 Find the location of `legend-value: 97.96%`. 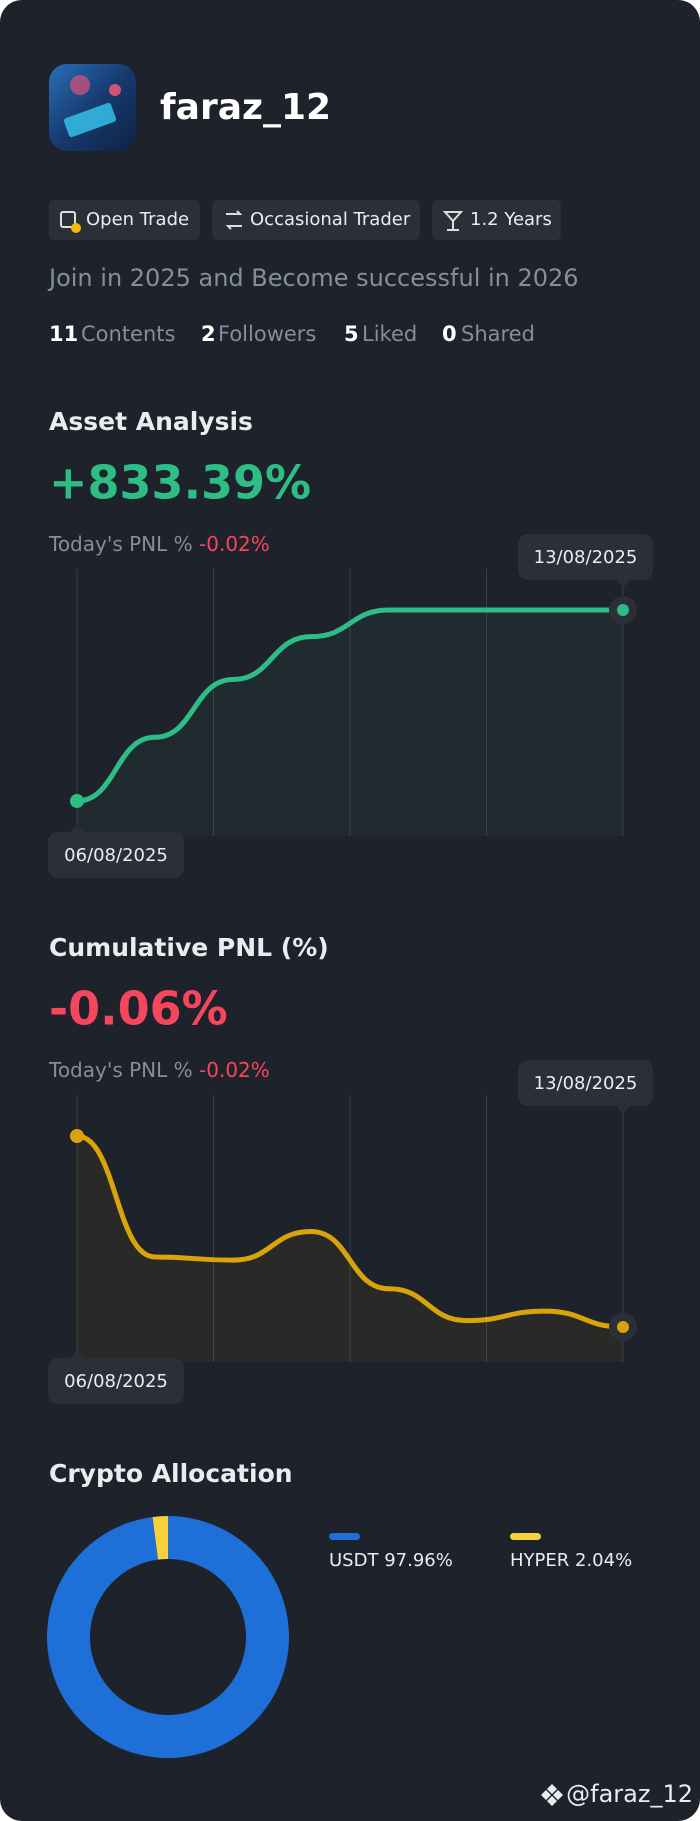

legend-value: 97.96% is located at coordinates (418, 1560).